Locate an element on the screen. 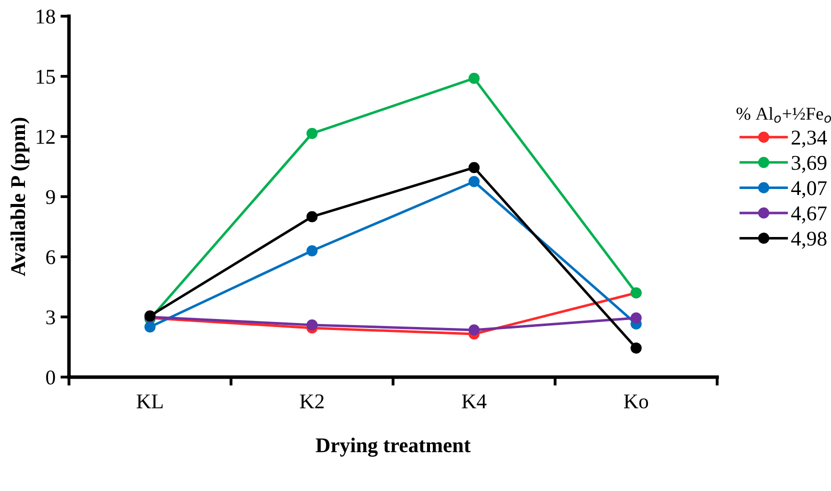  y-tick-label: 12 is located at coordinates (45, 137).